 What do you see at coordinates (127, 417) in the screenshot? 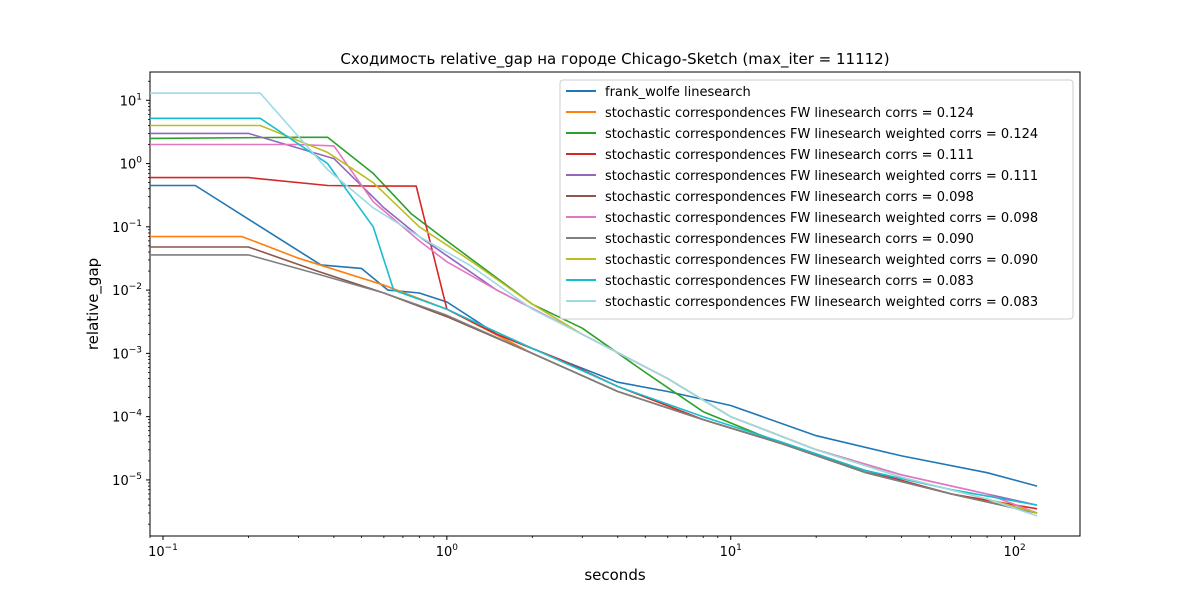
I see `y-tick-label: 10⁻⁴` at bounding box center [127, 417].